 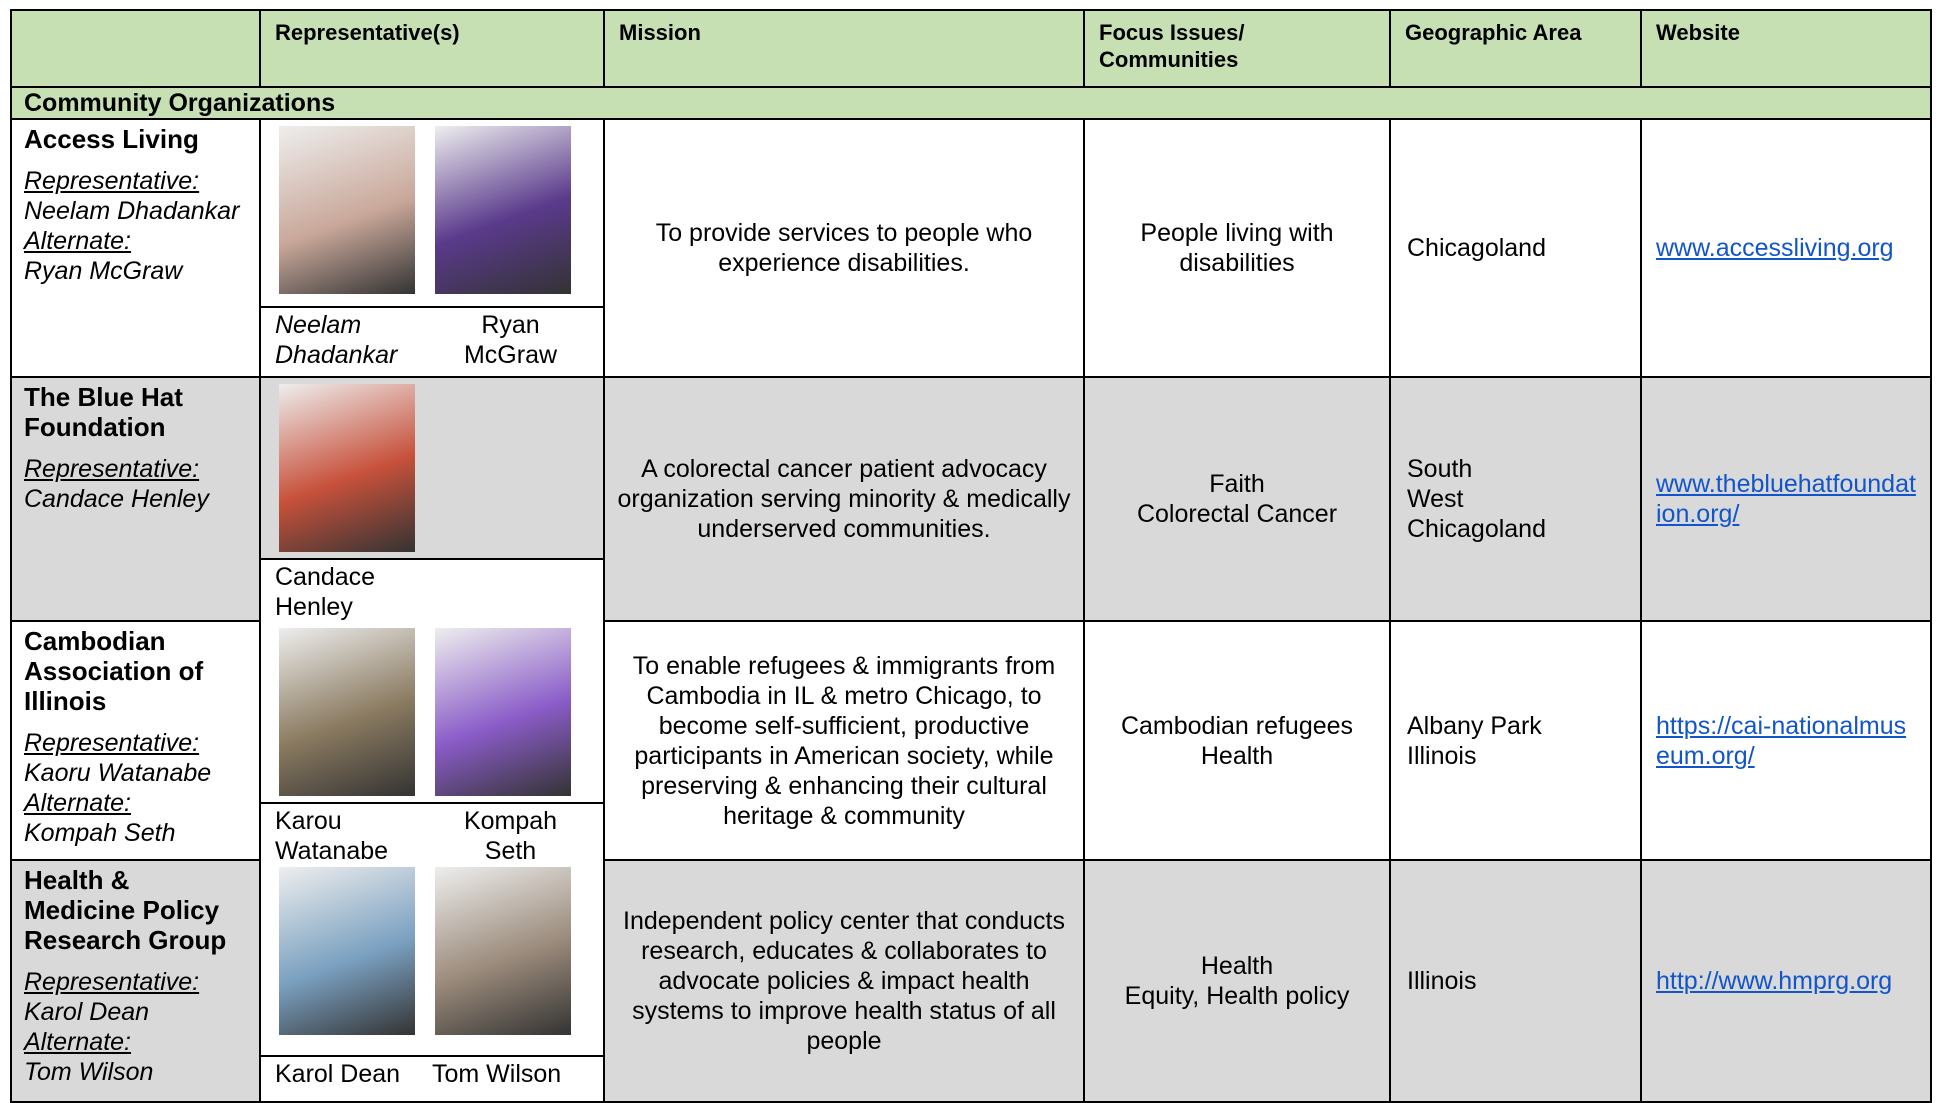 What do you see at coordinates (1237, 48) in the screenshot?
I see `header-cell: Focus Issues/ Communities` at bounding box center [1237, 48].